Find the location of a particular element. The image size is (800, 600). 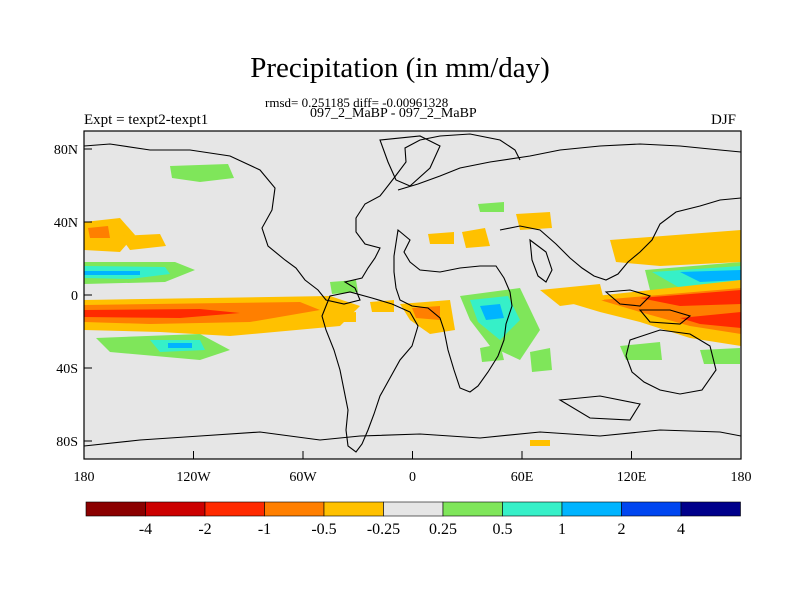

y-tick-label: 40S is located at coordinates (67, 369).